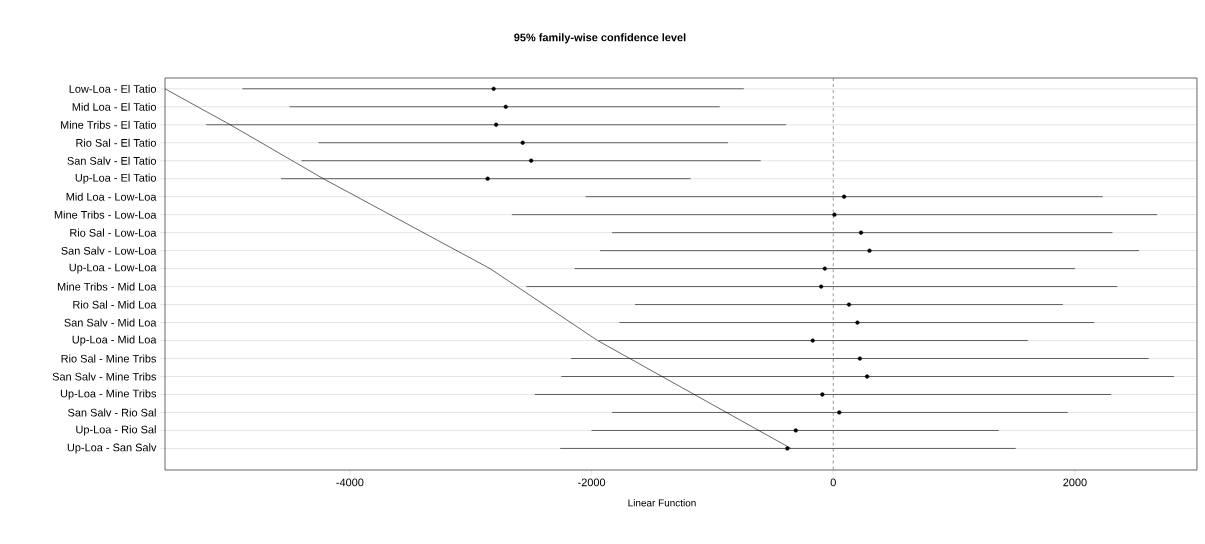  I want to click on y-tick-label: Up-Loa - San Salv, so click(112, 448).